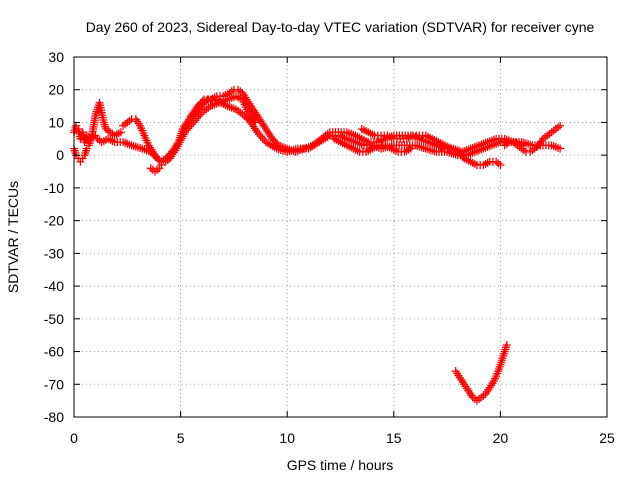  I want to click on y-tick-label: -50, so click(54, 319).